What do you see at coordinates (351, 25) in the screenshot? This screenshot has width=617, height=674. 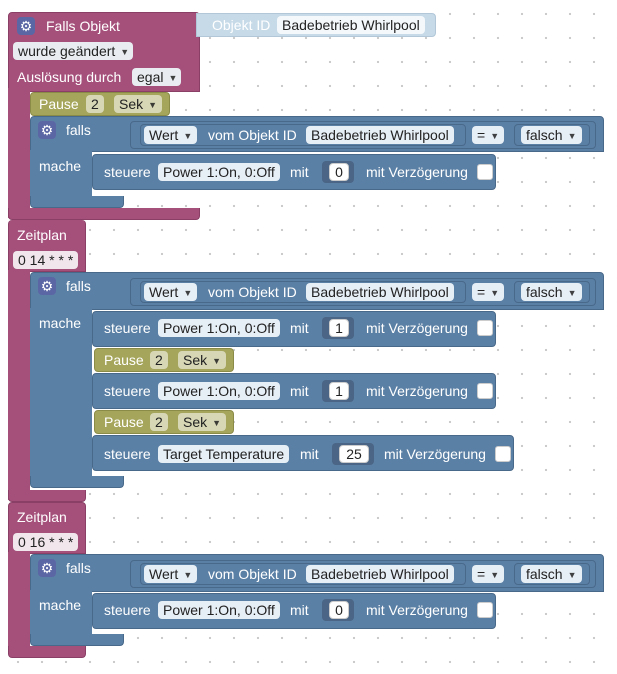 I see `object-id-field: Badebetrieb Whirlpool` at bounding box center [351, 25].